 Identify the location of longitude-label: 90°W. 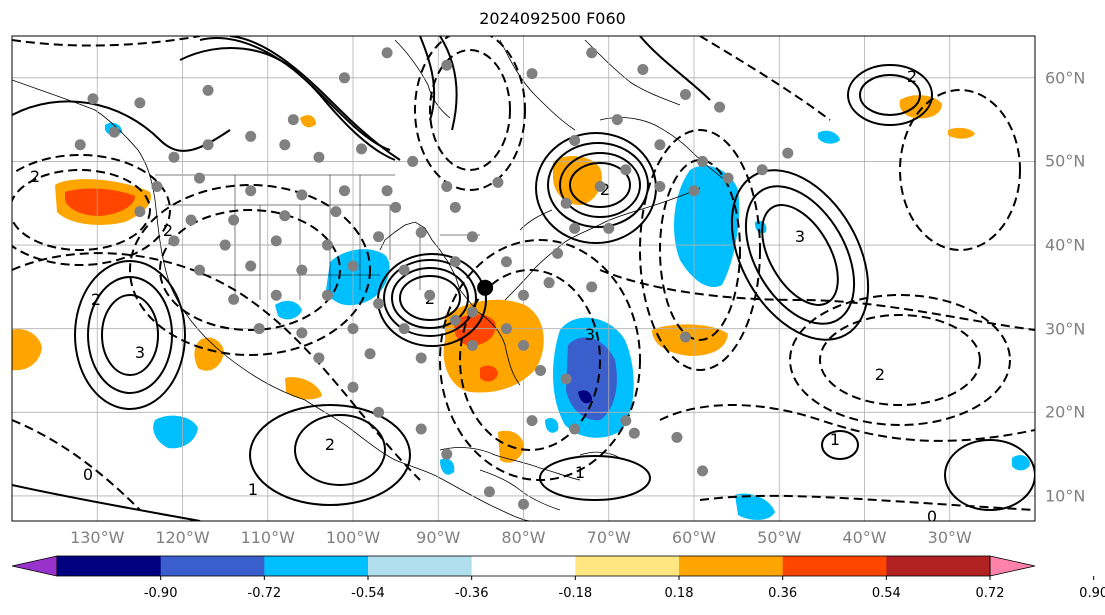
(438, 537).